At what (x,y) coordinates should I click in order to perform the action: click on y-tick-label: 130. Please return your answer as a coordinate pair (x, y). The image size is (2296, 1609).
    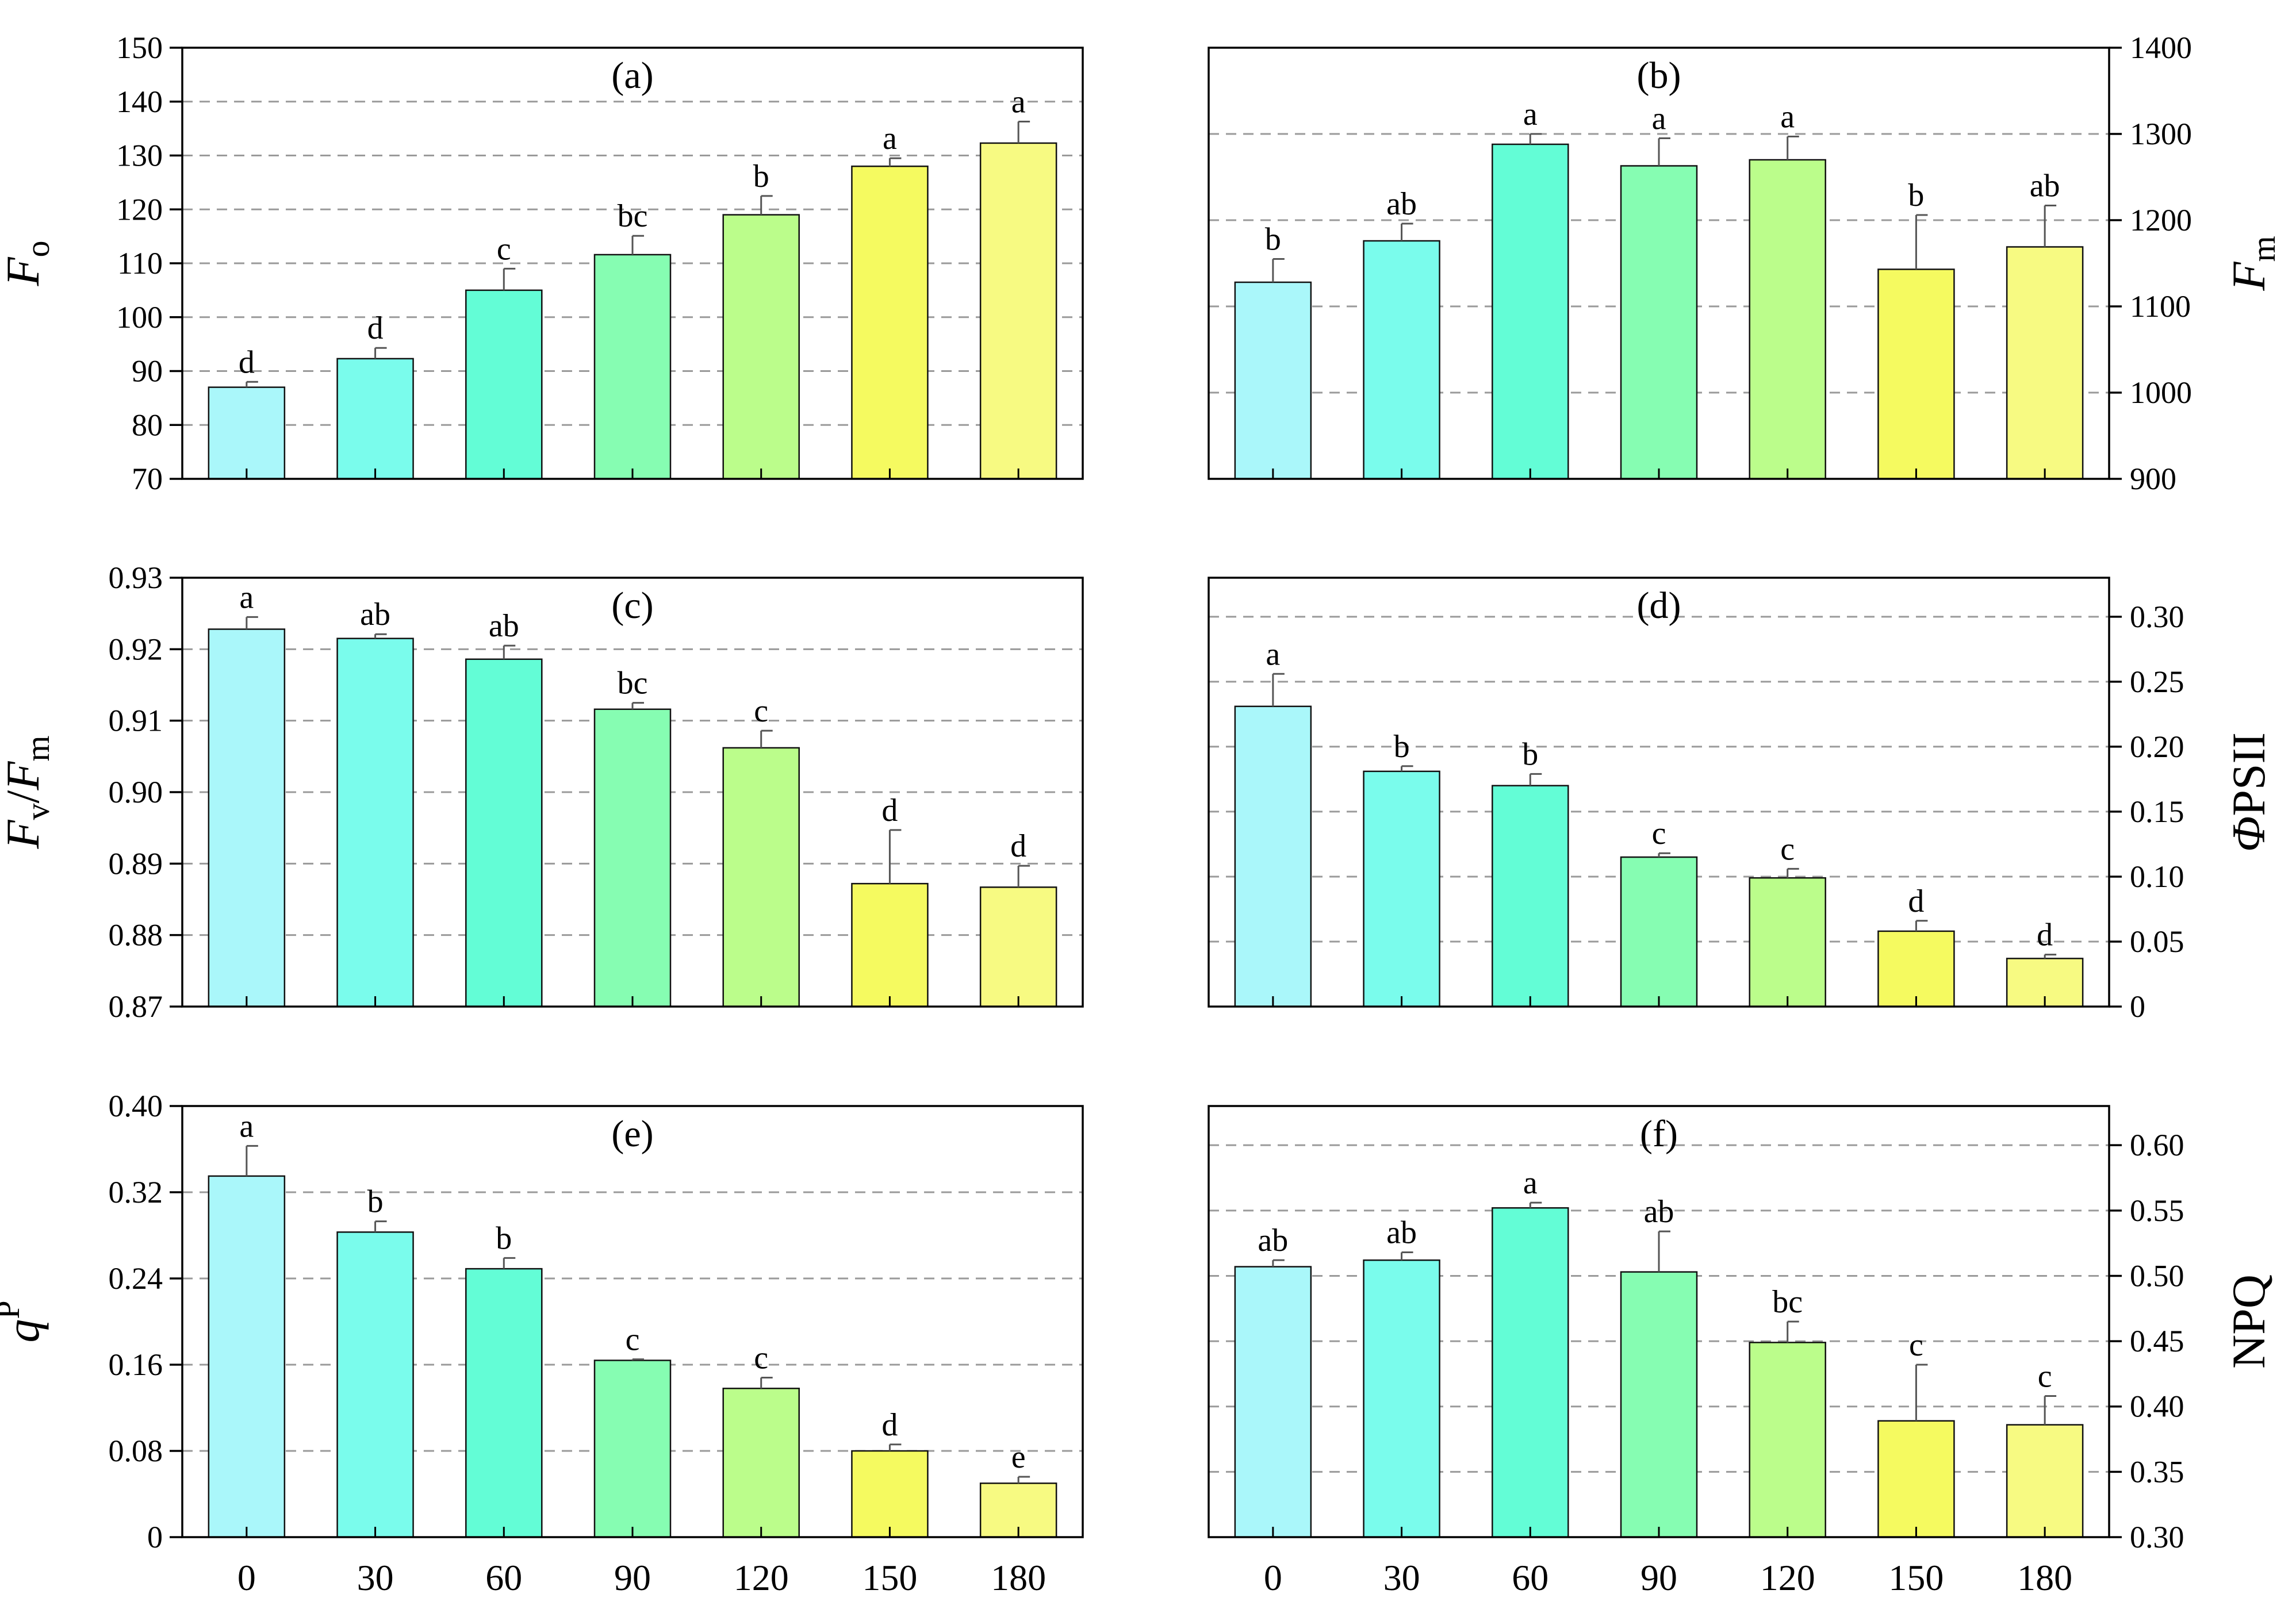
    Looking at the image, I should click on (139, 156).